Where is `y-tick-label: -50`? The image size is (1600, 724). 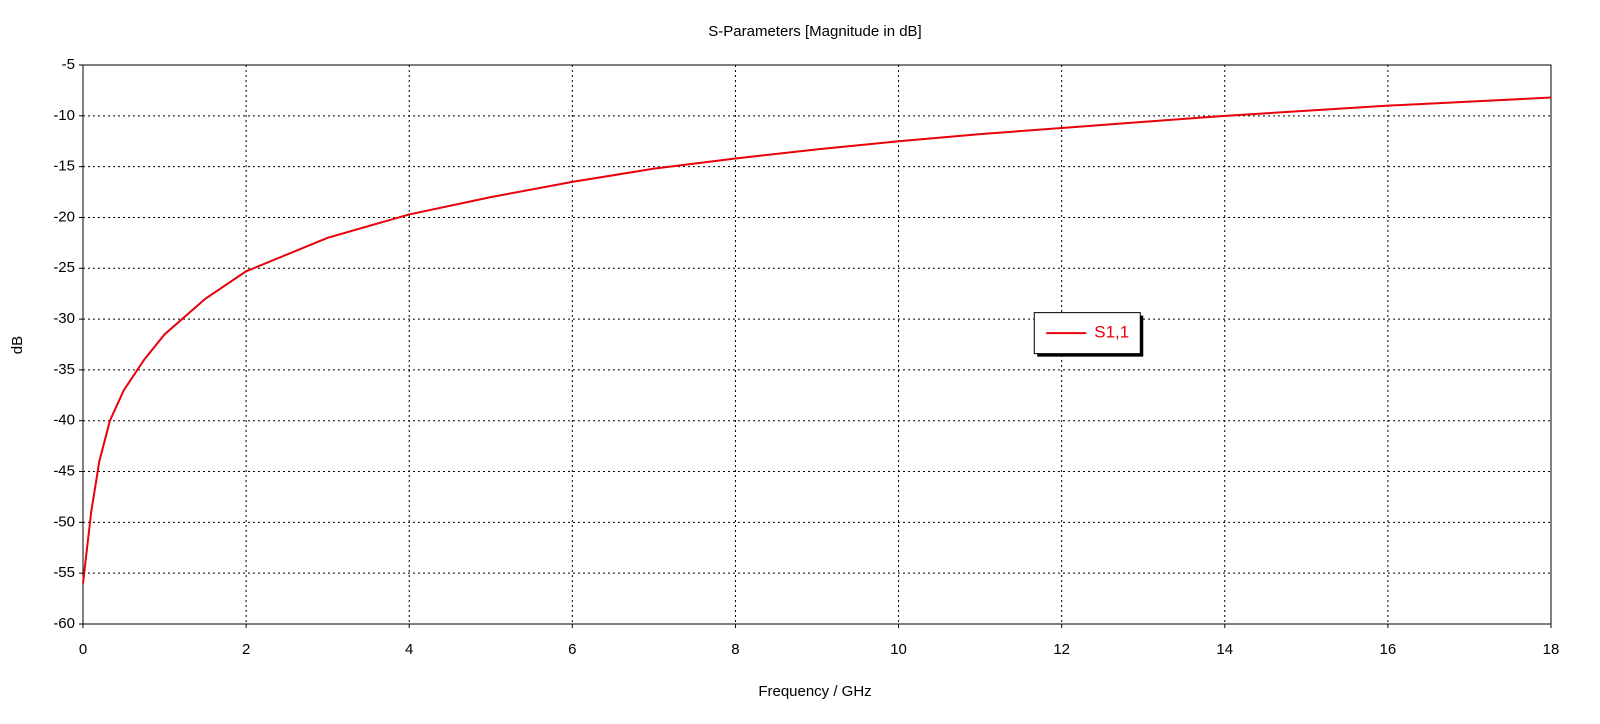
y-tick-label: -50 is located at coordinates (64, 521).